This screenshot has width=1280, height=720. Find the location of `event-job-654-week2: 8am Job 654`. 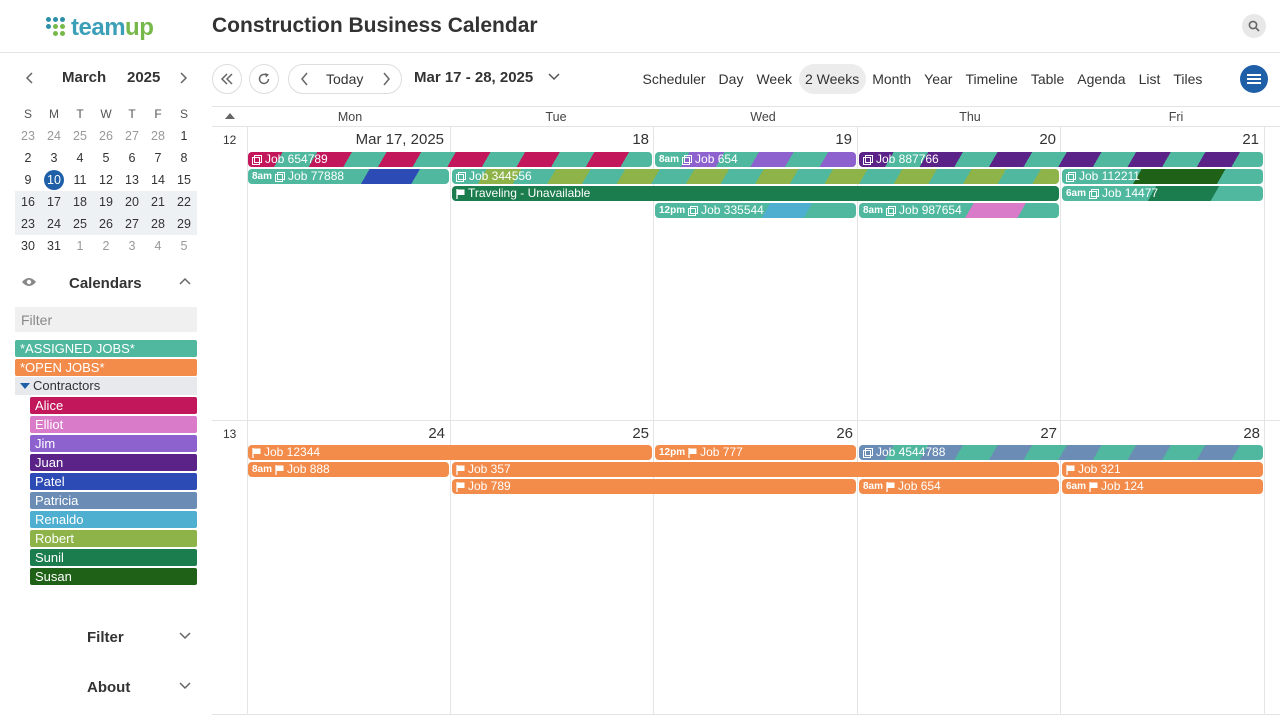

event-job-654-week2: 8am Job 654 is located at coordinates (959, 486).